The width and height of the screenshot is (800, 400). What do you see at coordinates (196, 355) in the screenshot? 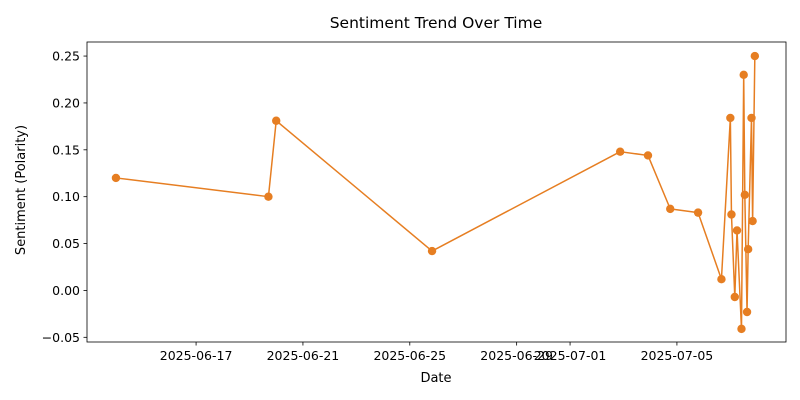
I see `x-tick-label: 2025-06-17` at bounding box center [196, 355].